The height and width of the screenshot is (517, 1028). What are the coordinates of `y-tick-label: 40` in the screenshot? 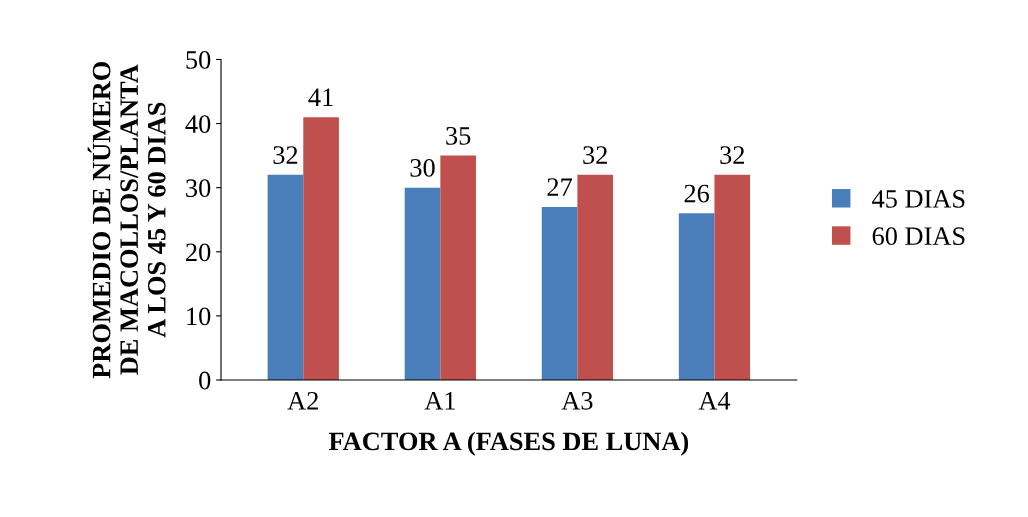 It's located at (198, 124).